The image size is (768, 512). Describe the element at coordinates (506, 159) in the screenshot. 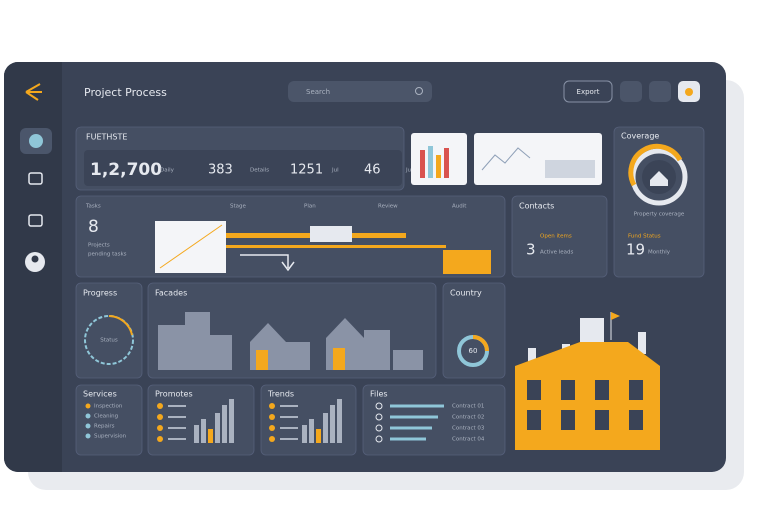

I see `thumb-line` at that location.